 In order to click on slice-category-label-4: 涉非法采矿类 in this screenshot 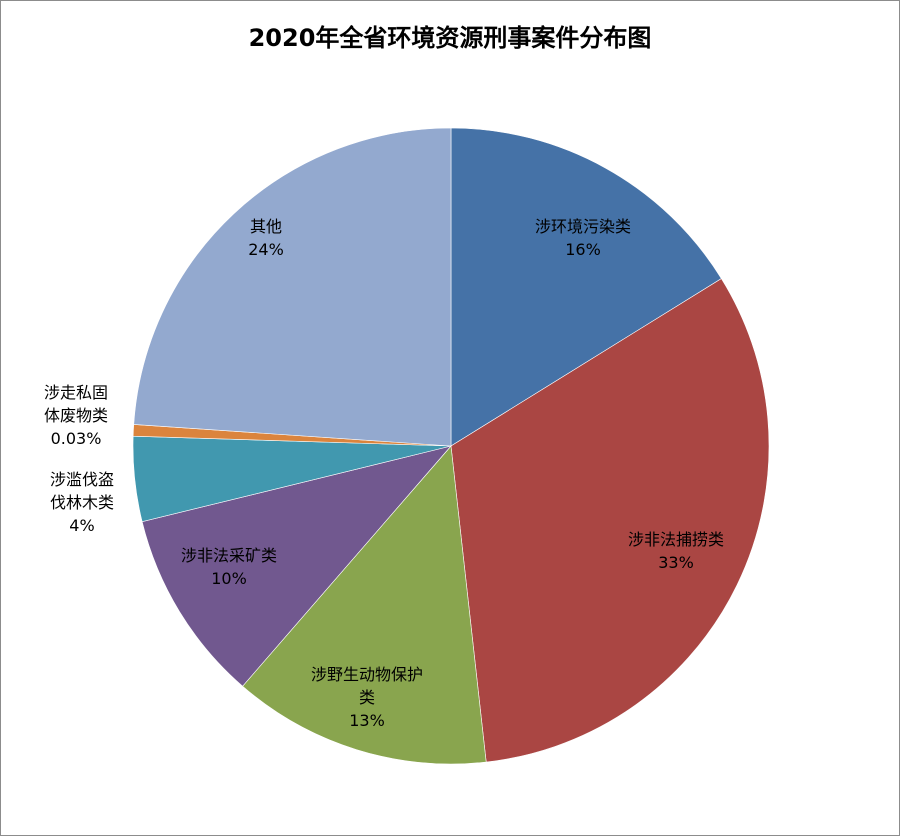, I will do `click(229, 555)`.